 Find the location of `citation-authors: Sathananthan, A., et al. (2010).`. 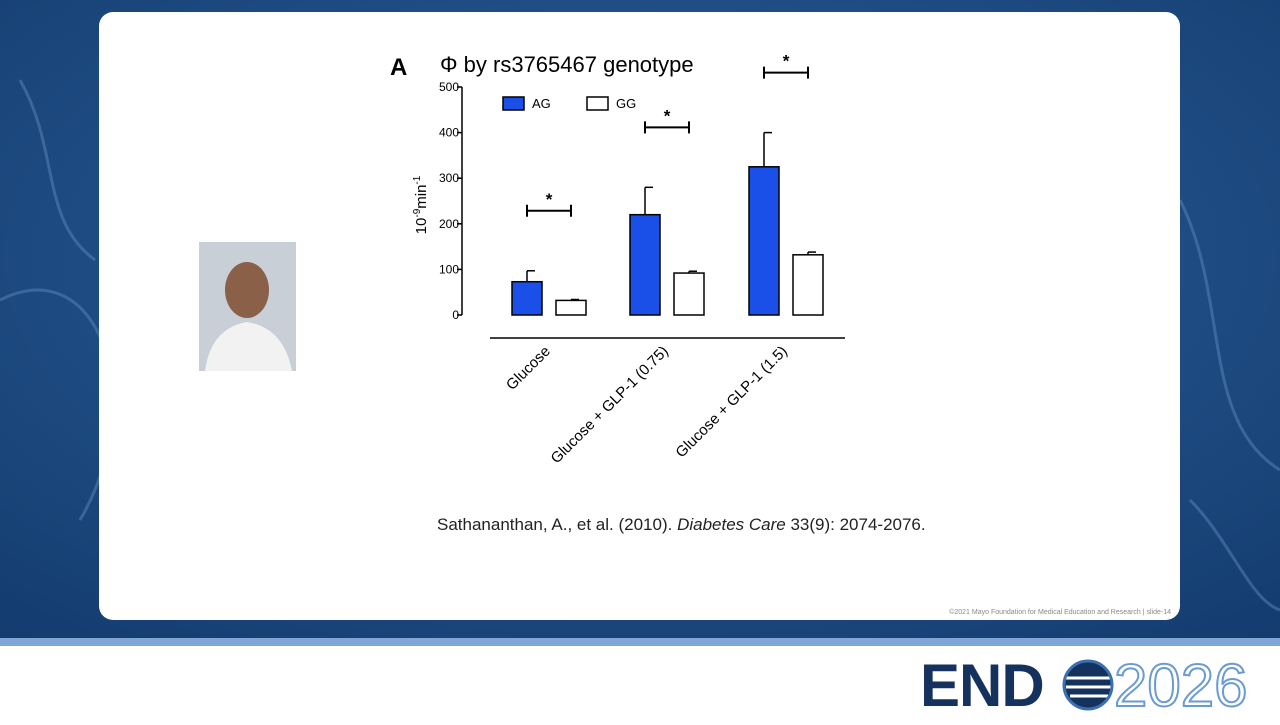

citation-authors: Sathananthan, A., et al. (2010). is located at coordinates (557, 524).